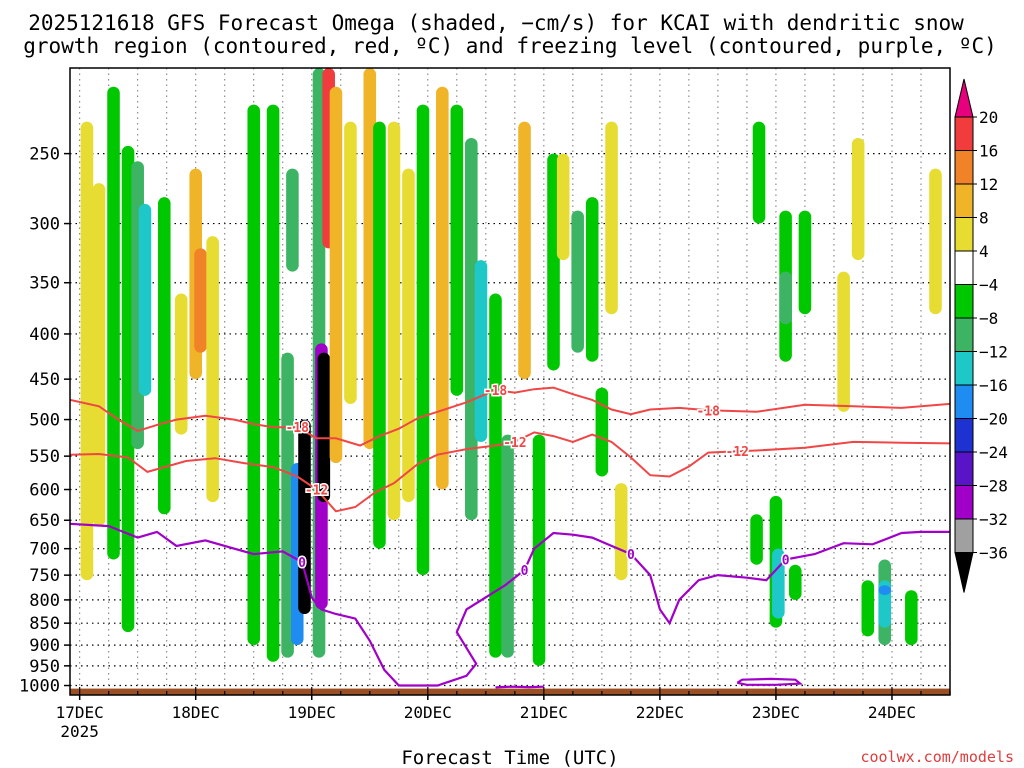 This screenshot has height=768, width=1024. I want to click on y-tick-label-850: 850, so click(44, 624).